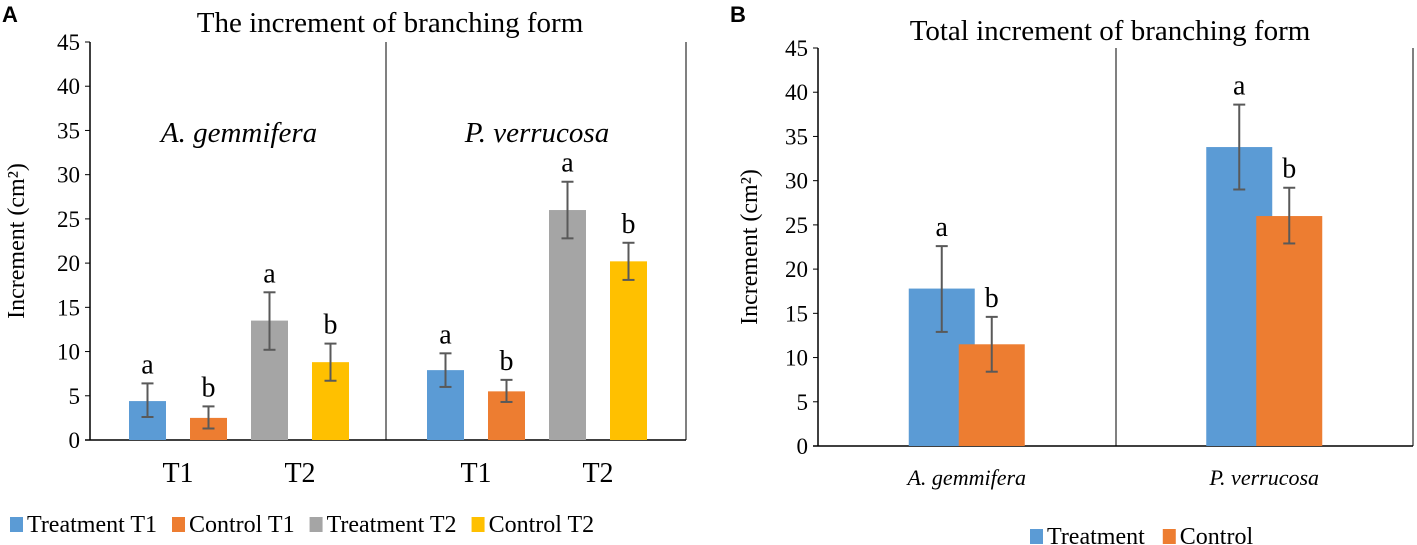 The height and width of the screenshot is (545, 1417). What do you see at coordinates (542, 525) in the screenshot?
I see `legend-label: Control T2` at bounding box center [542, 525].